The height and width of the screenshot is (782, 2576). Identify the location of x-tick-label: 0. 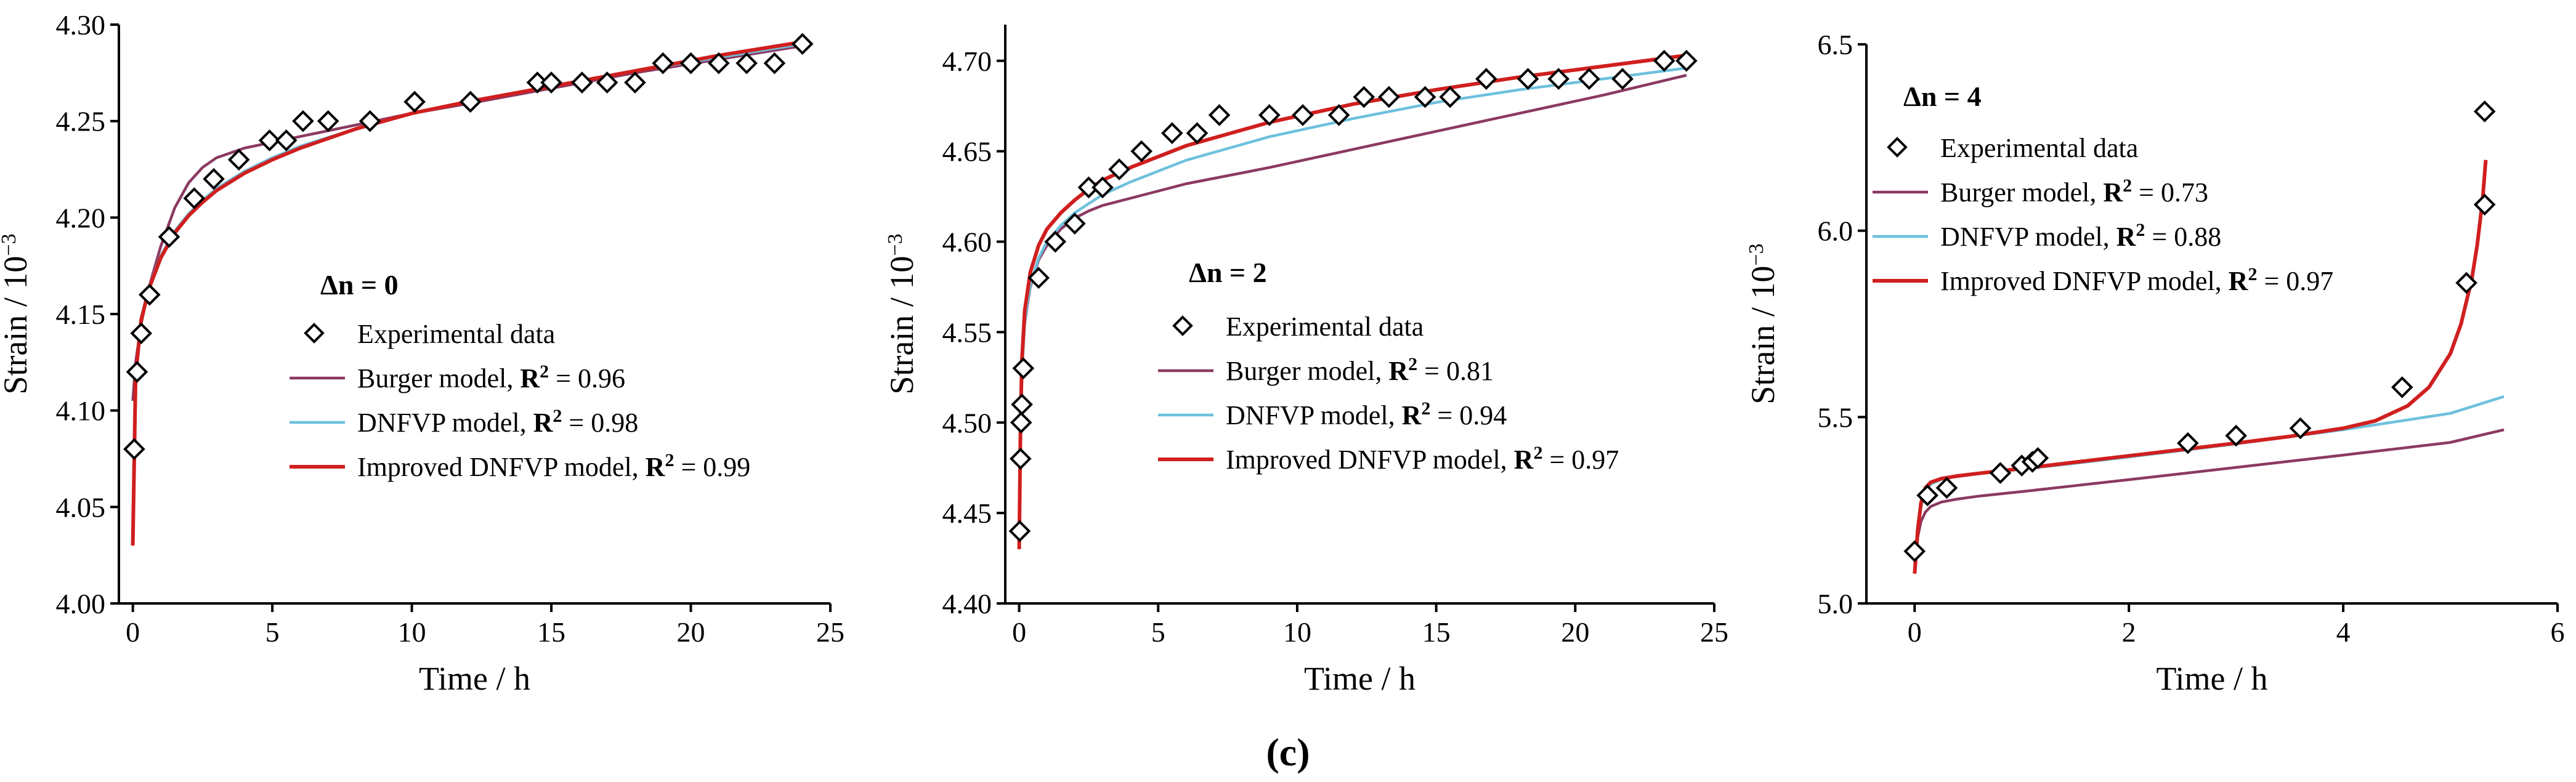
(1019, 632).